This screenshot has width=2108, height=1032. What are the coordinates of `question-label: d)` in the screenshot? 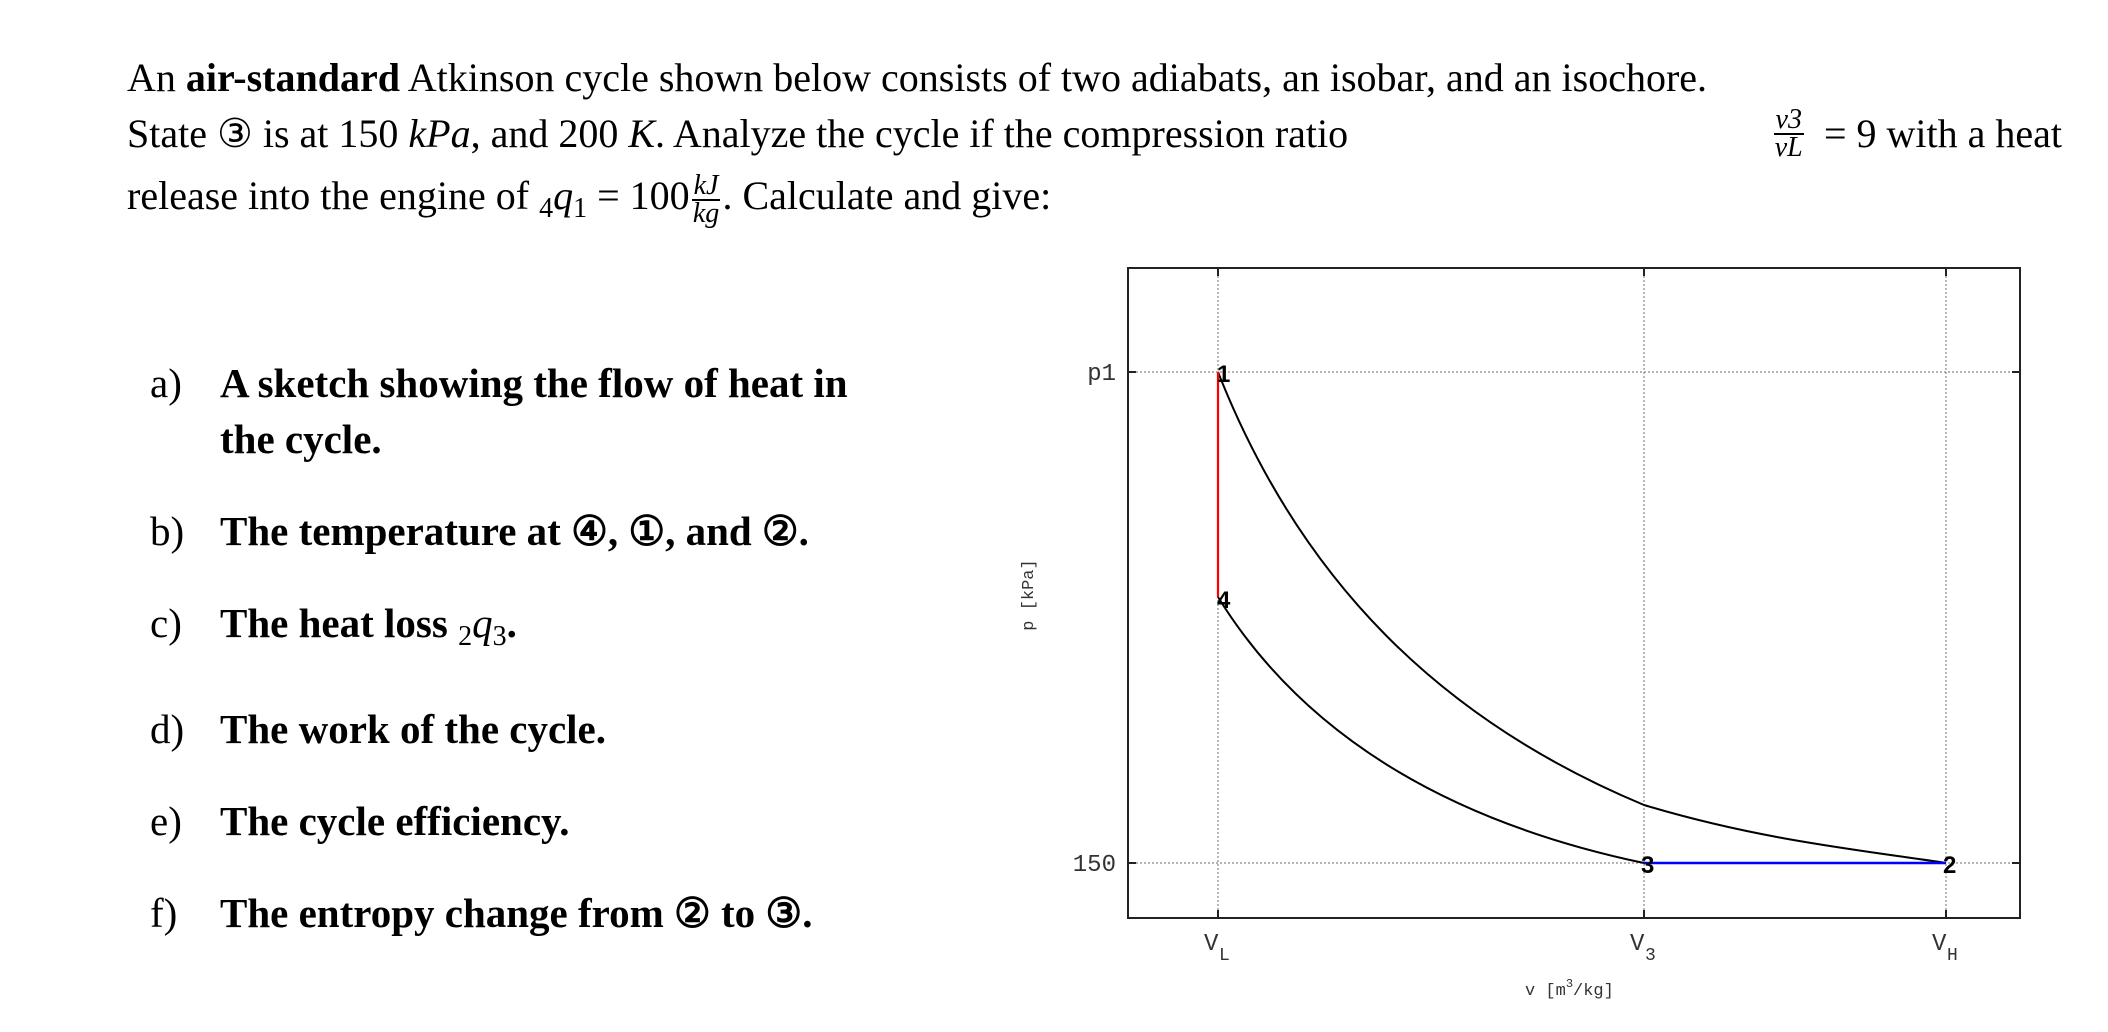 It's located at (167, 729).